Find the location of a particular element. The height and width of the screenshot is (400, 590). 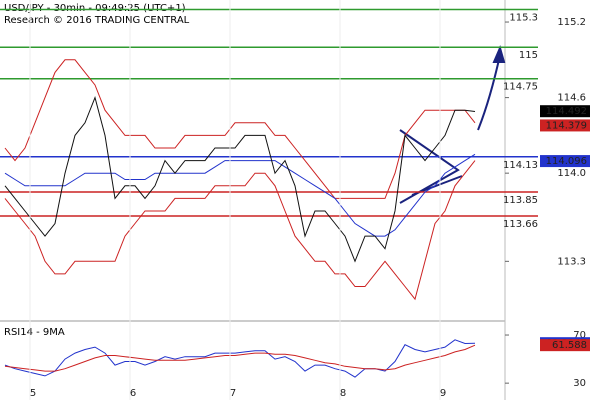

level-label: 114.75 is located at coordinates (520, 87).